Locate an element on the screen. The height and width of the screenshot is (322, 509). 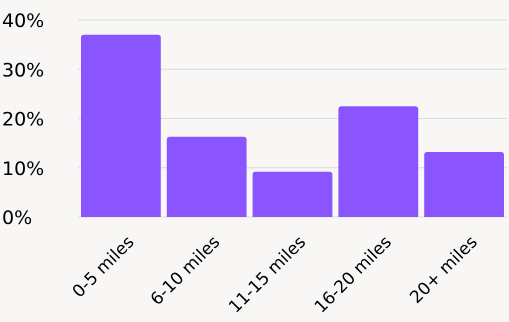
y-tick-label: 10% is located at coordinates (23, 169).